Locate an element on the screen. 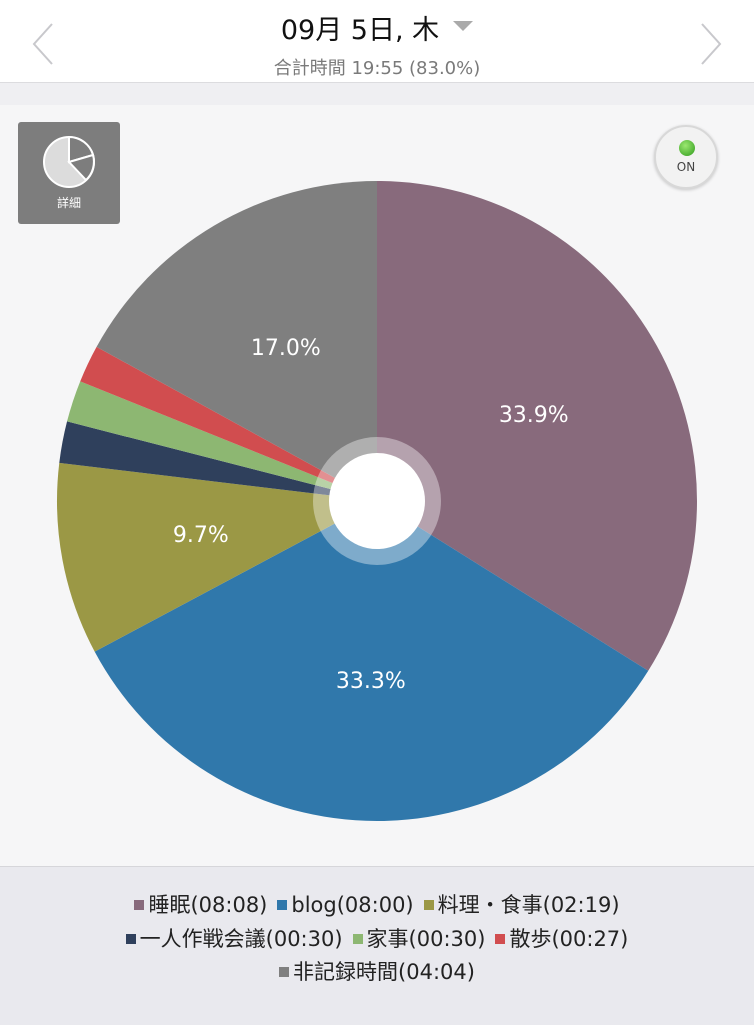 The image size is (754, 1025). legend-item: 睡眠(08:08) is located at coordinates (200, 904).